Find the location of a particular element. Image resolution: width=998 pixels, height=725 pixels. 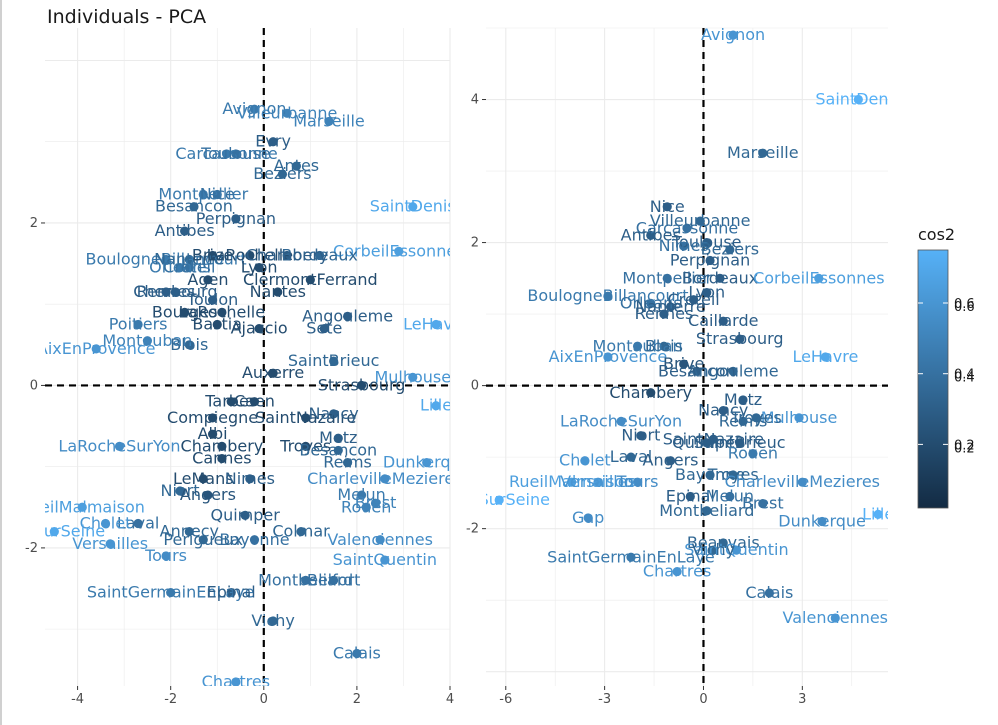

point-Metz is located at coordinates (743, 400).